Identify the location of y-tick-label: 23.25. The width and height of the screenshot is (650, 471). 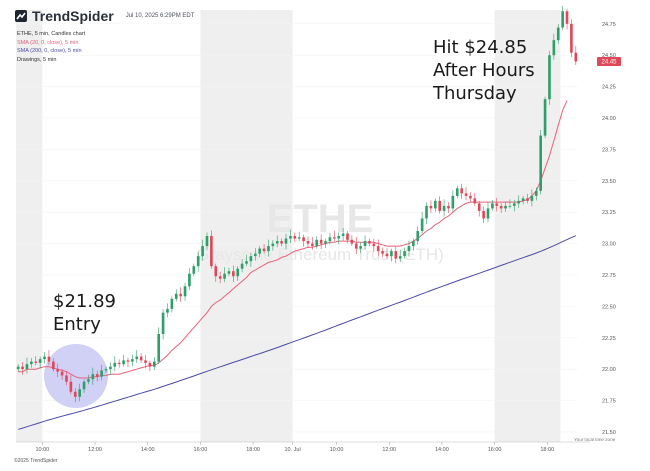
(609, 213).